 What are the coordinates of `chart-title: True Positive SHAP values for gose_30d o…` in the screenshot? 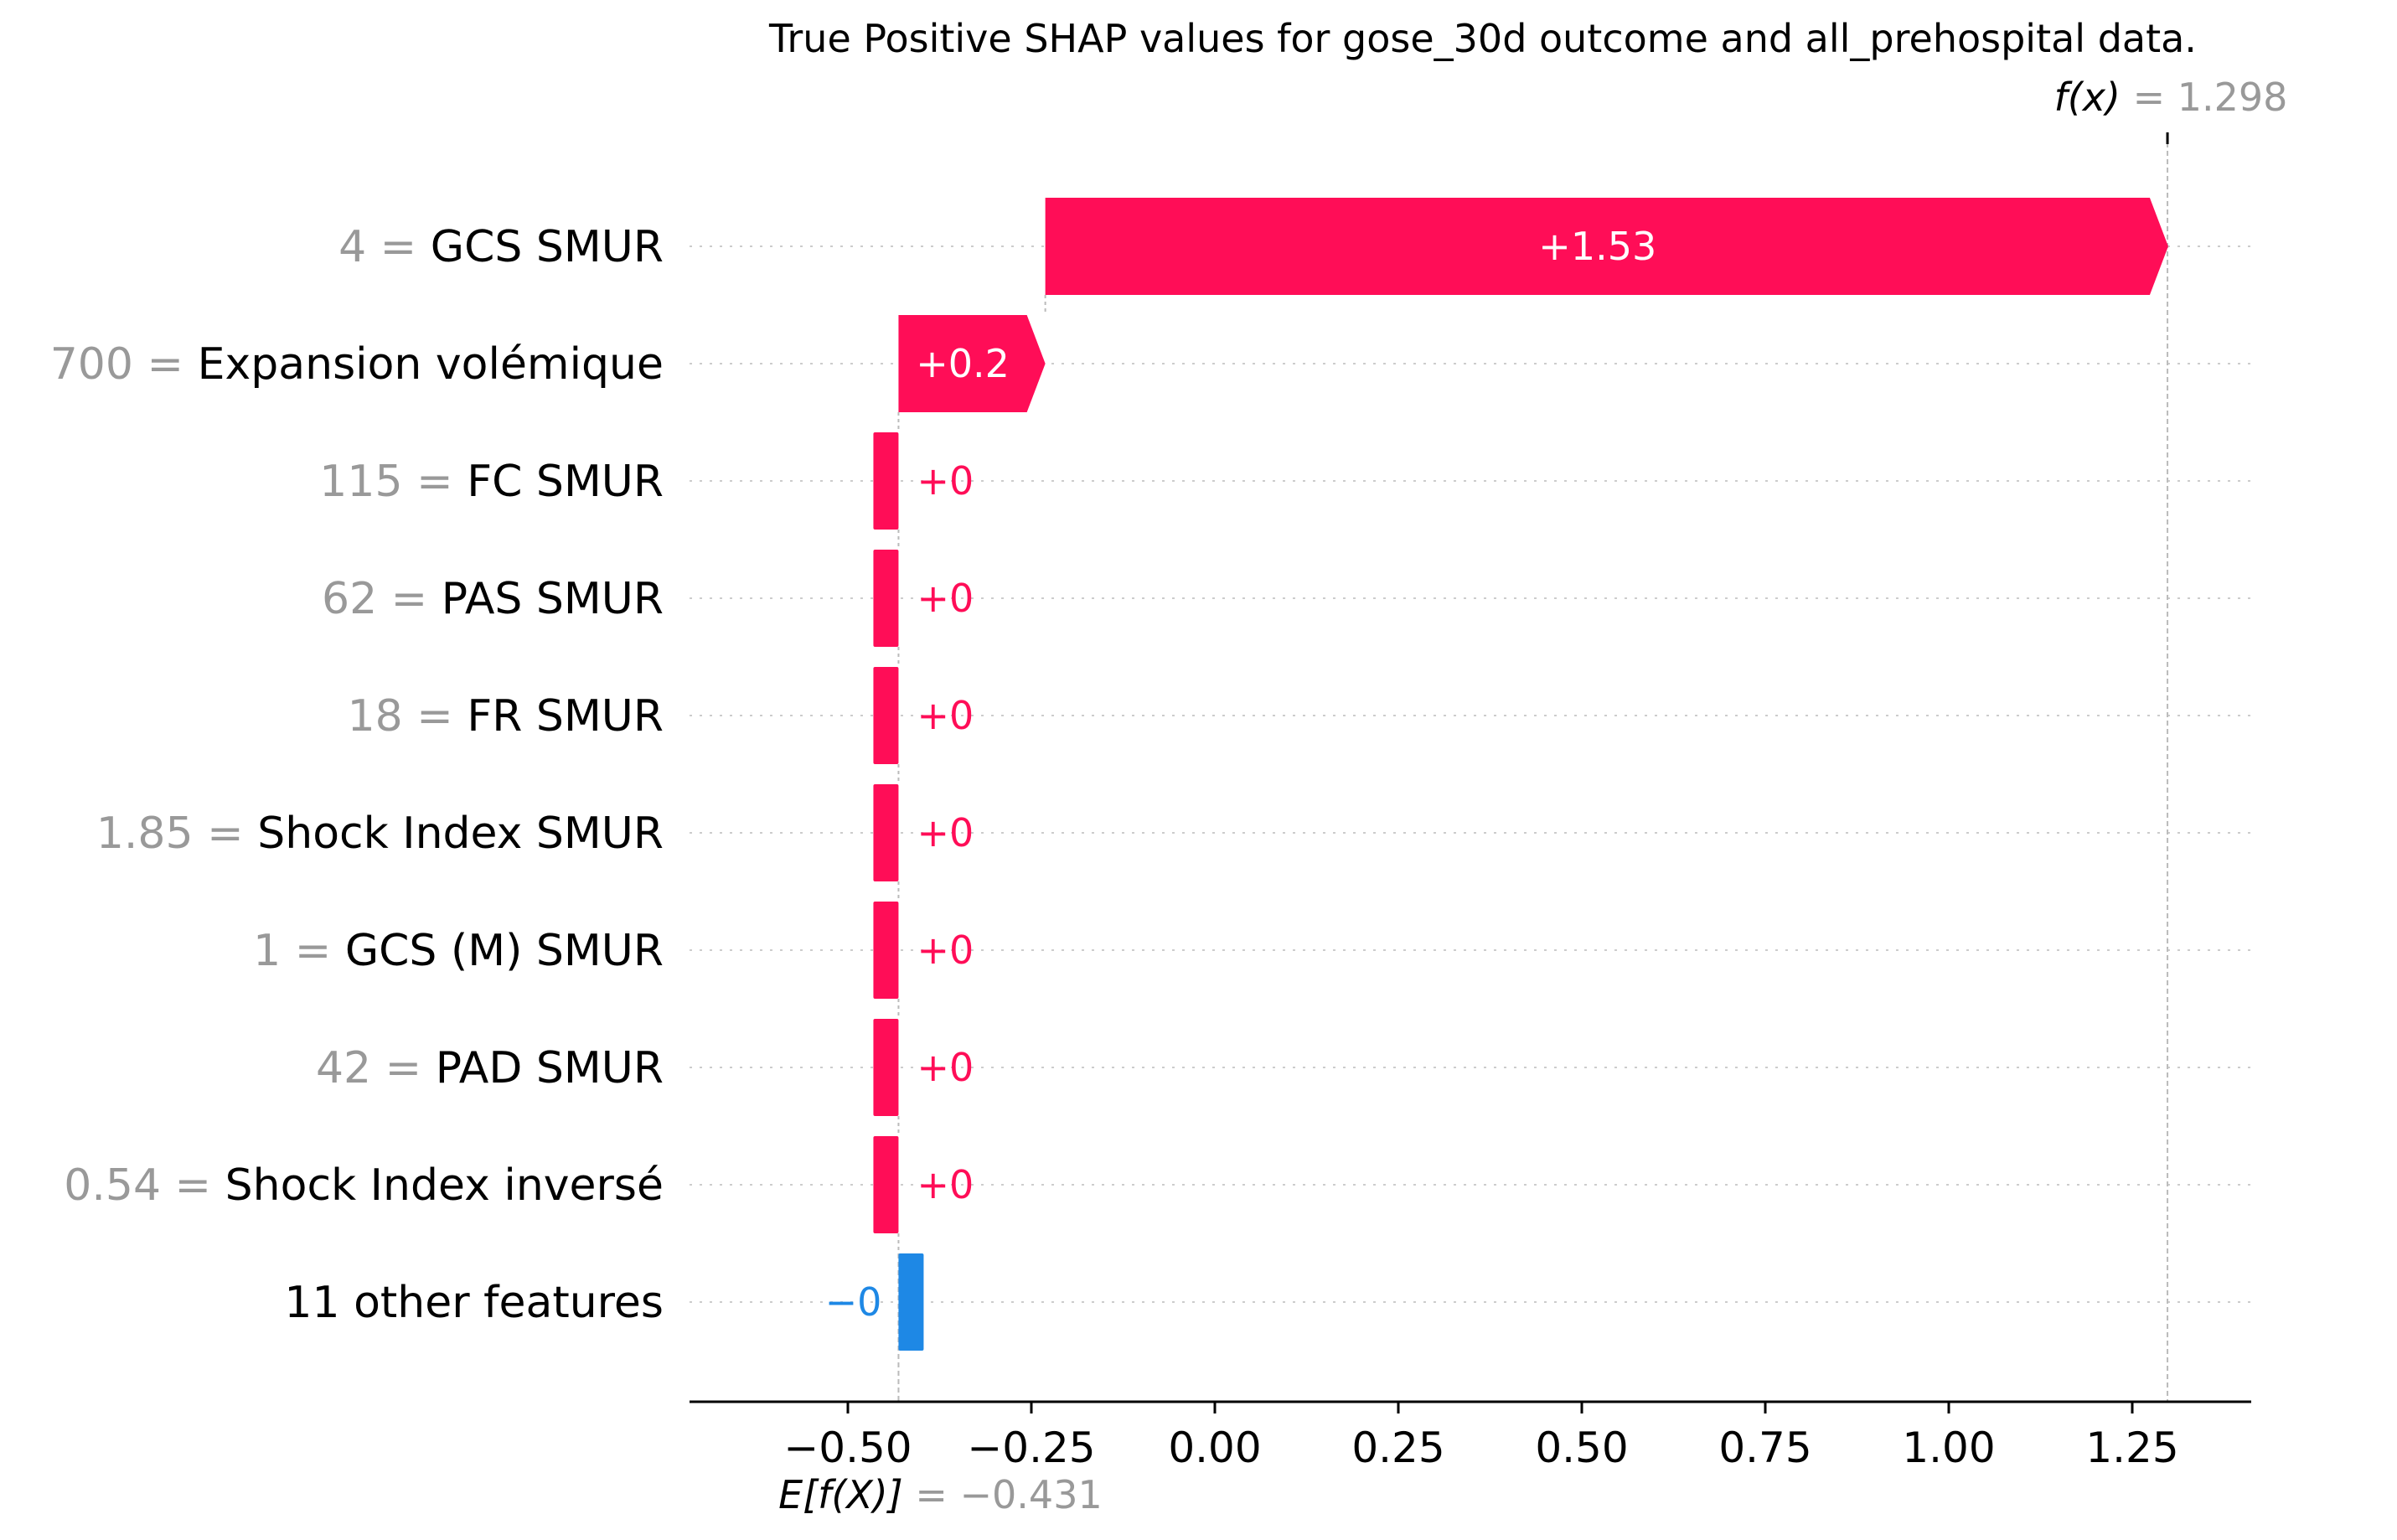 It's located at (1483, 38).